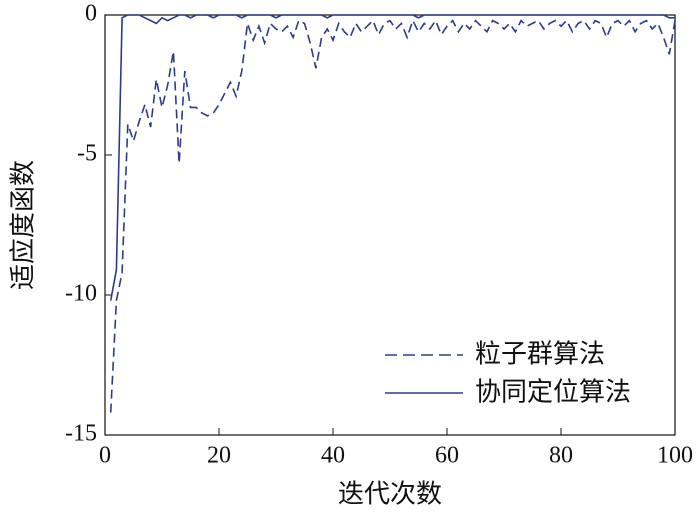 The width and height of the screenshot is (700, 522). I want to click on y-tick-label: -15, so click(81, 434).